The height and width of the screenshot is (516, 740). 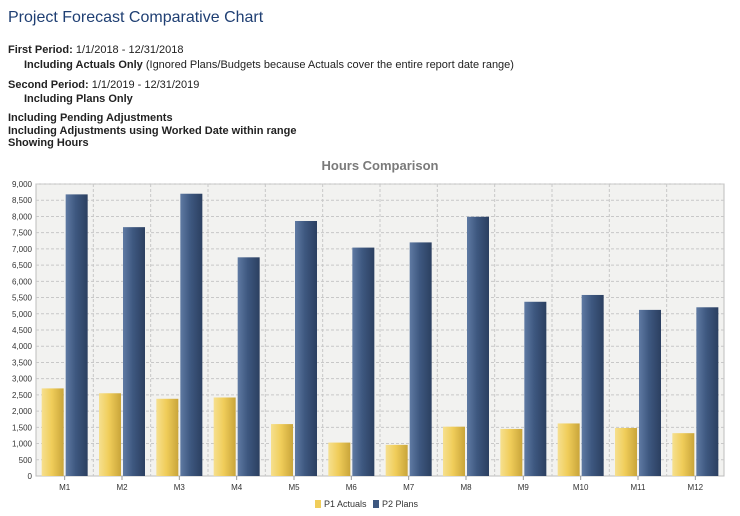 I want to click on legend-label-p1: P1 Actuals, so click(x=345, y=504).